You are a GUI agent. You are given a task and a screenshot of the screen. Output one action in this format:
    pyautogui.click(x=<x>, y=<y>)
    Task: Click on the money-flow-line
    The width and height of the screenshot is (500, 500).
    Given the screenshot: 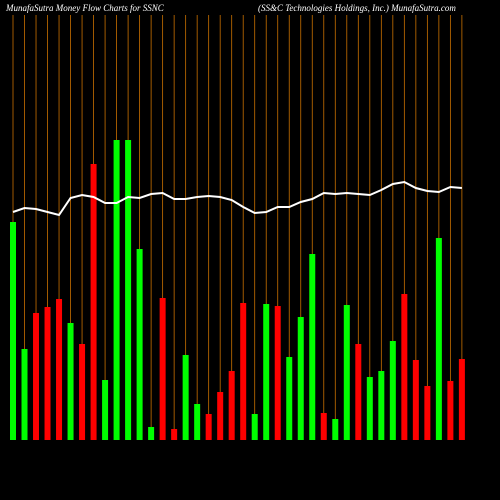 What is the action you would take?
    pyautogui.click(x=237, y=198)
    